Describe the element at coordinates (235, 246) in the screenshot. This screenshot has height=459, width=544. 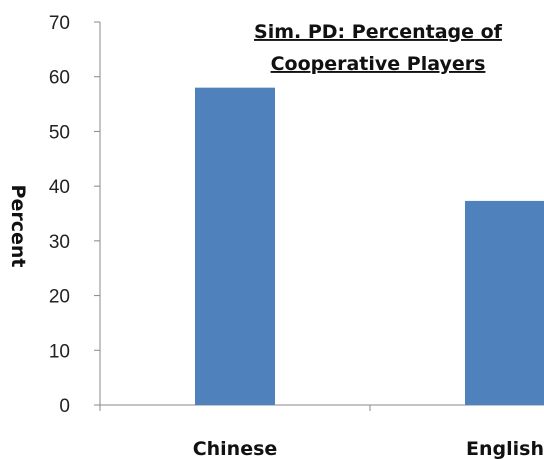
I see `bar-chinese` at that location.